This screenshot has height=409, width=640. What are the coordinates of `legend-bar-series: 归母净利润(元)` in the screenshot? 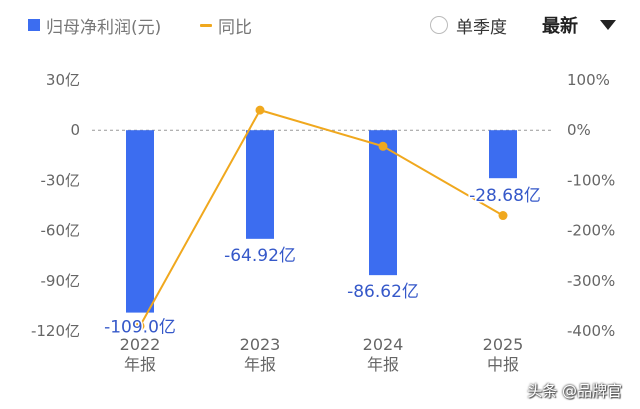 It's located at (94, 25).